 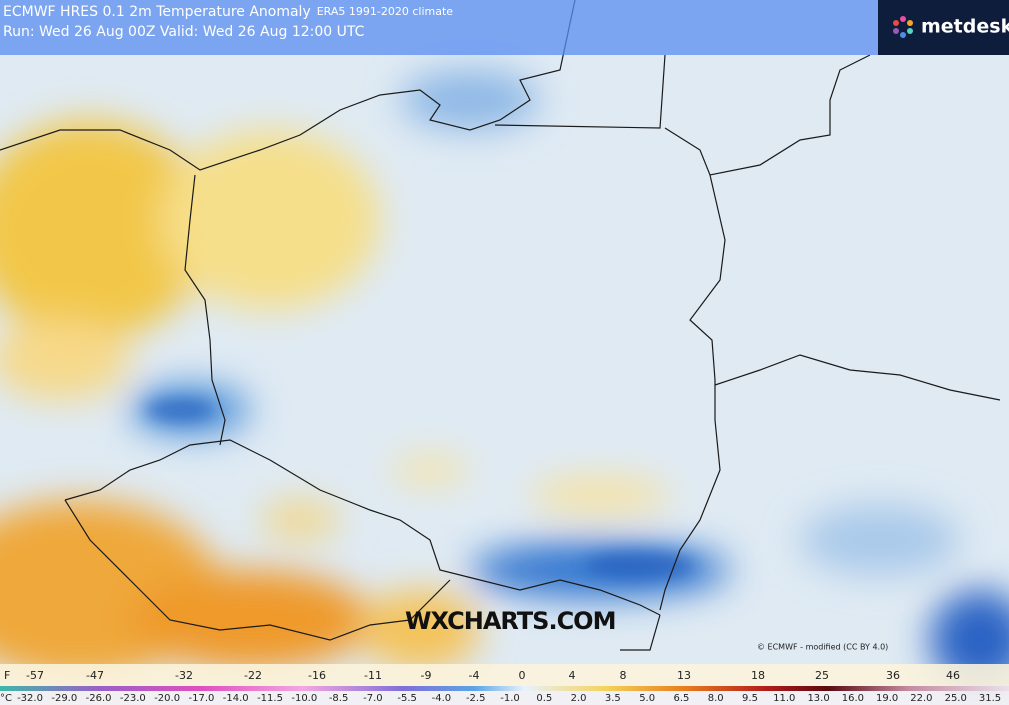 What do you see at coordinates (35, 675) in the screenshot?
I see `legend-f-label: -57` at bounding box center [35, 675].